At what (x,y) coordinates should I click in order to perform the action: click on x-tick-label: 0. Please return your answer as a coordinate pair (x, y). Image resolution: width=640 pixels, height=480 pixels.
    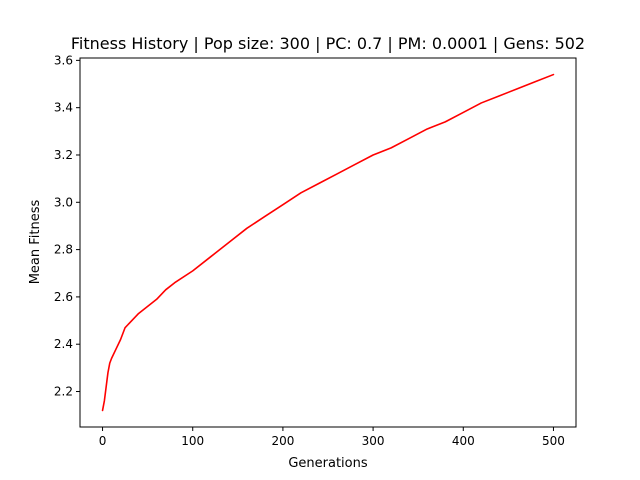
    Looking at the image, I should click on (103, 441).